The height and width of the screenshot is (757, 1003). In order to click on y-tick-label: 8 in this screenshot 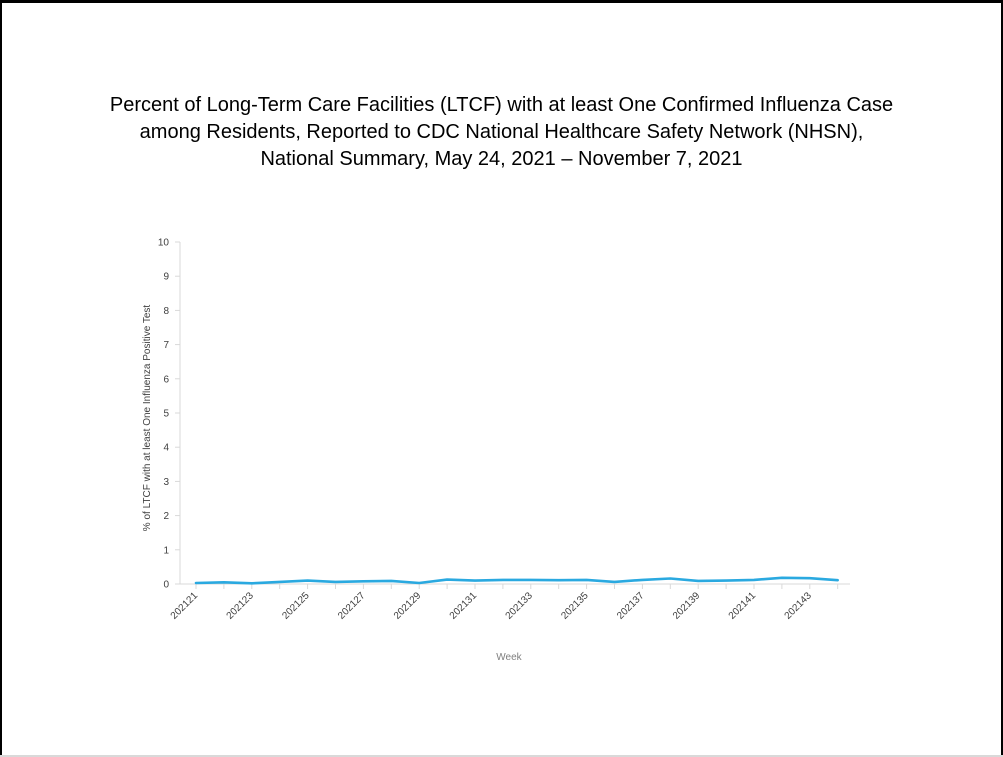, I will do `click(166, 311)`.